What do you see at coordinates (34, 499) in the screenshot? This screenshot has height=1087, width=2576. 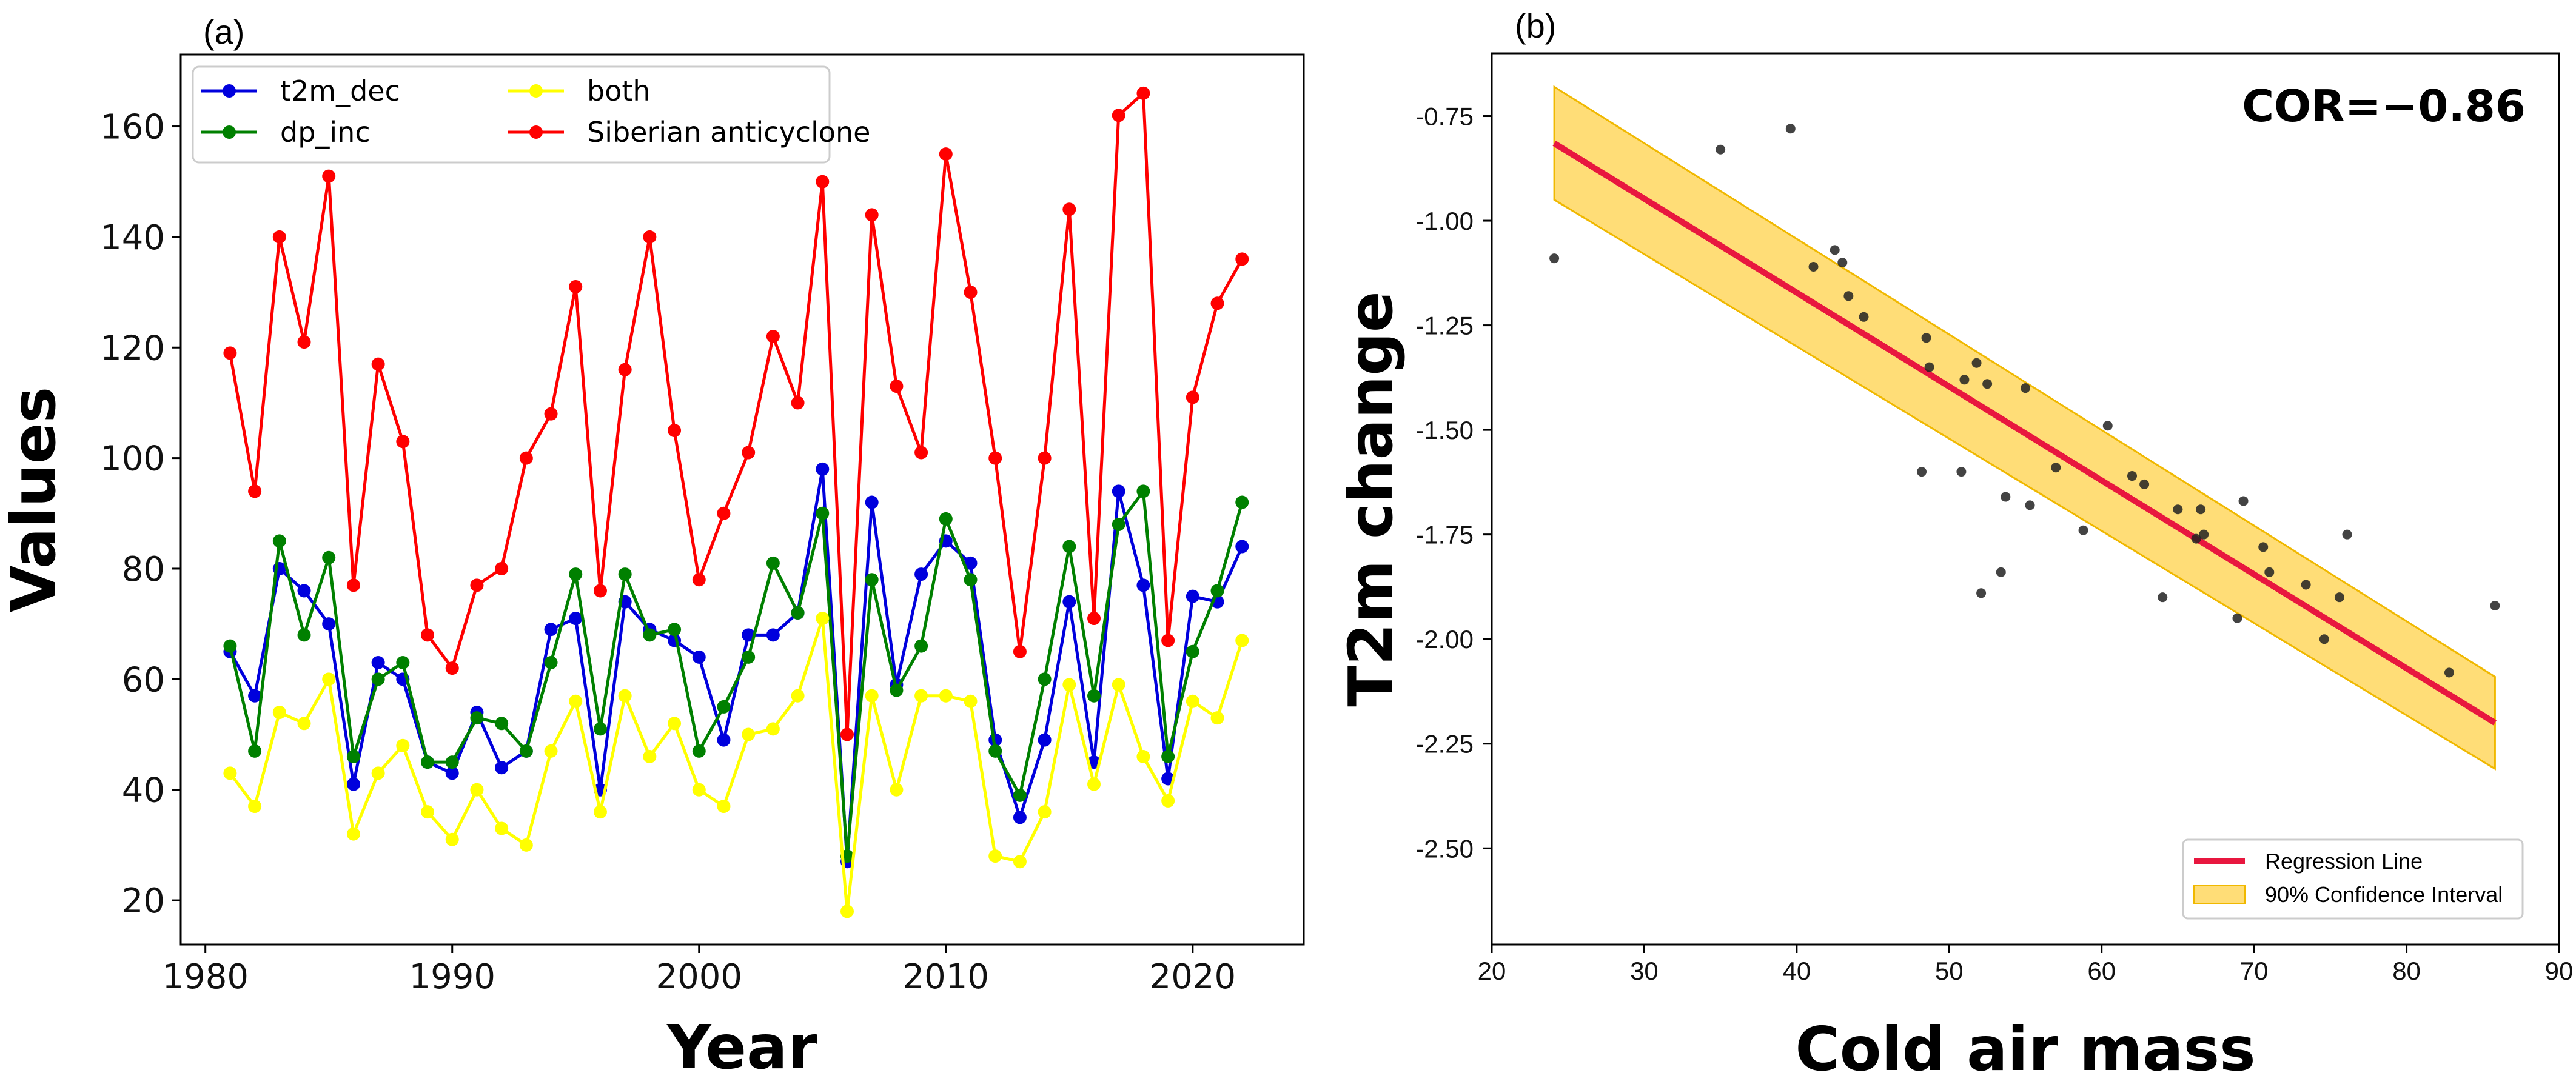 I see `panel-a-y-axis-label: Values` at bounding box center [34, 499].